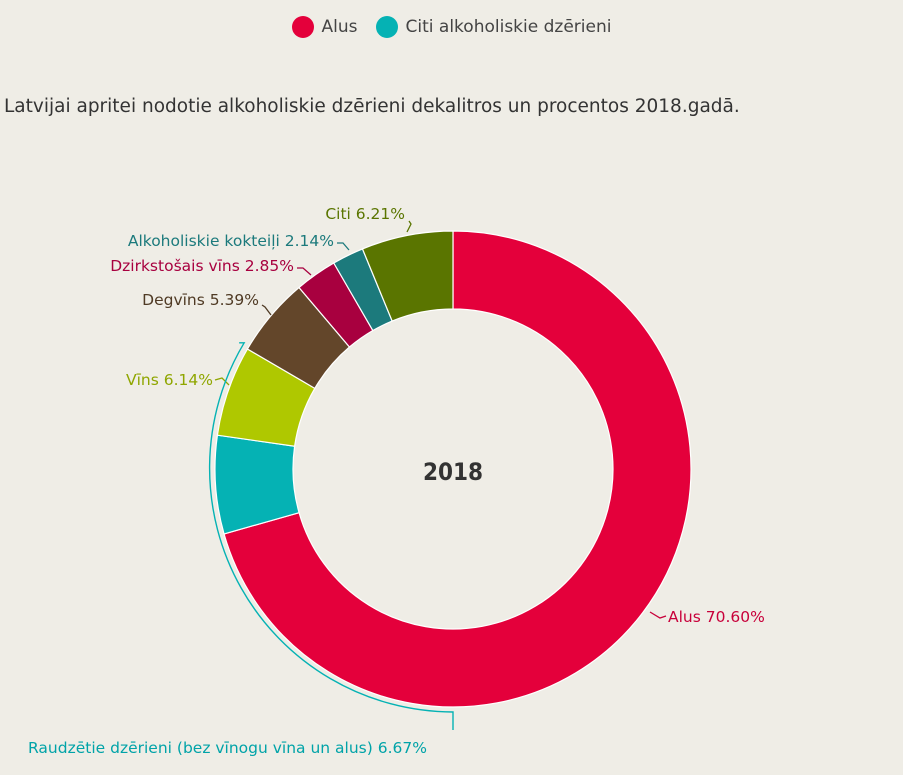 This screenshot has width=903, height=775. Describe the element at coordinates (222, 381) in the screenshot. I see `leader-line-vins` at that location.